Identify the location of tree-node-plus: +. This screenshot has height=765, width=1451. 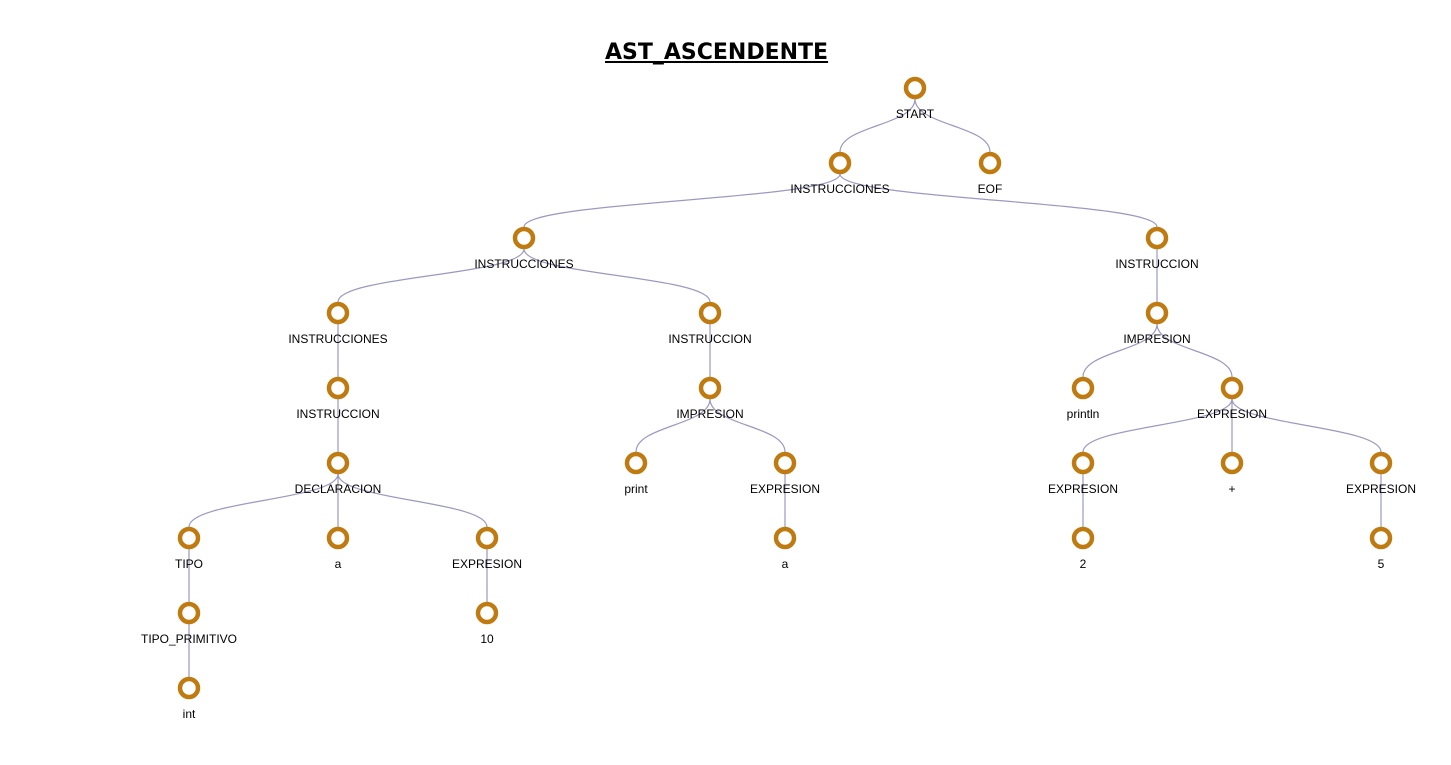
(1232, 473).